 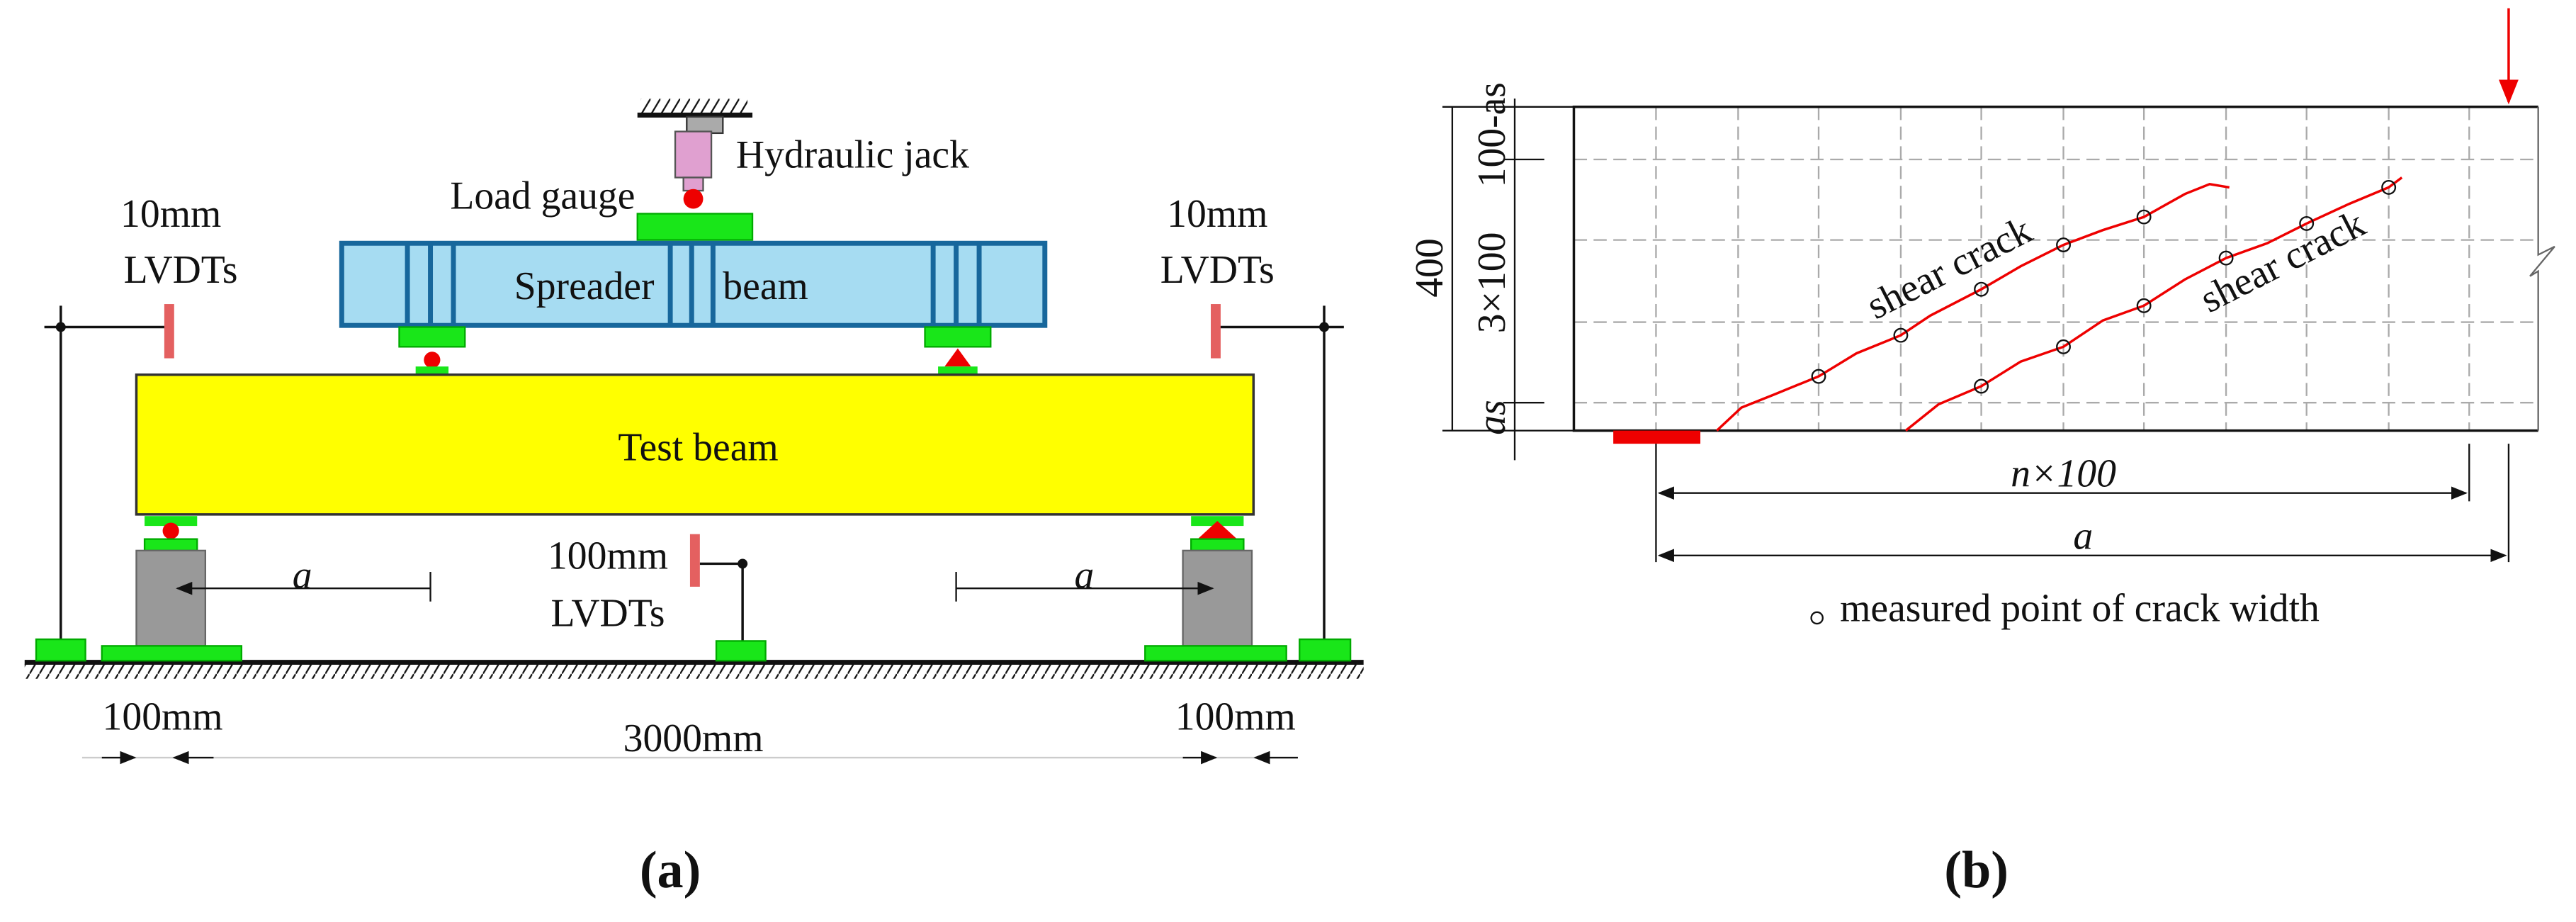 What do you see at coordinates (1492, 417) in the screenshot?
I see `label: as` at bounding box center [1492, 417].